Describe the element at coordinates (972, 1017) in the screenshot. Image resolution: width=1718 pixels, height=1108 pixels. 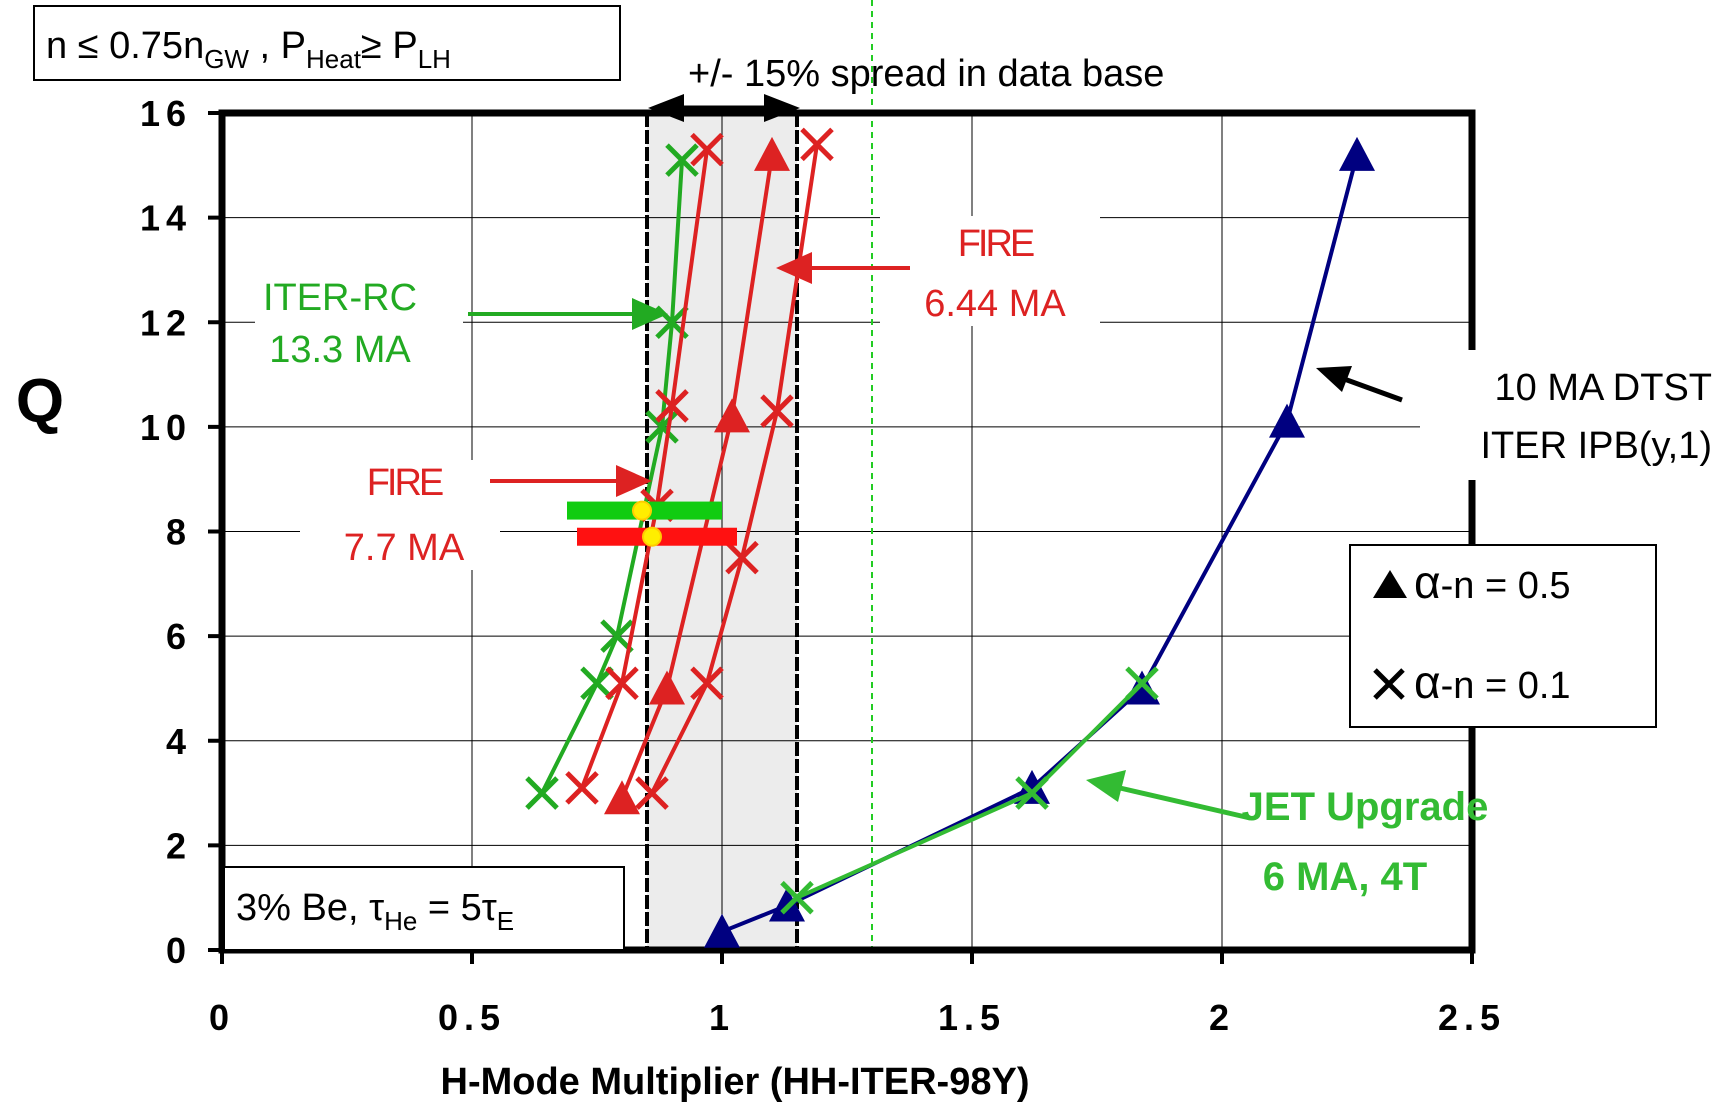
I see `x-tick-label: 1.5` at that location.